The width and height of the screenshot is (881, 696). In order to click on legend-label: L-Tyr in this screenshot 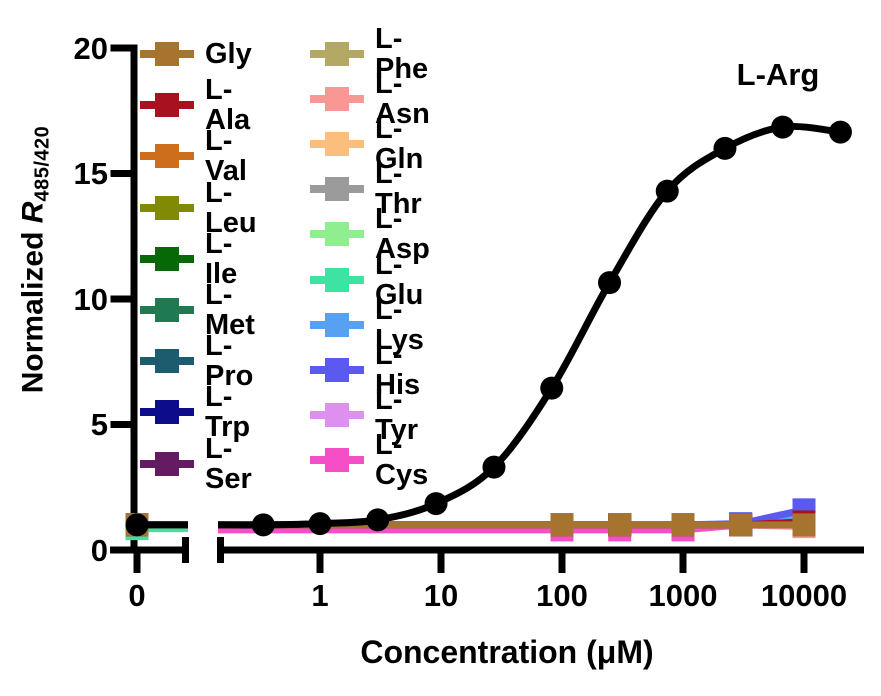, I will do `click(396, 414)`.